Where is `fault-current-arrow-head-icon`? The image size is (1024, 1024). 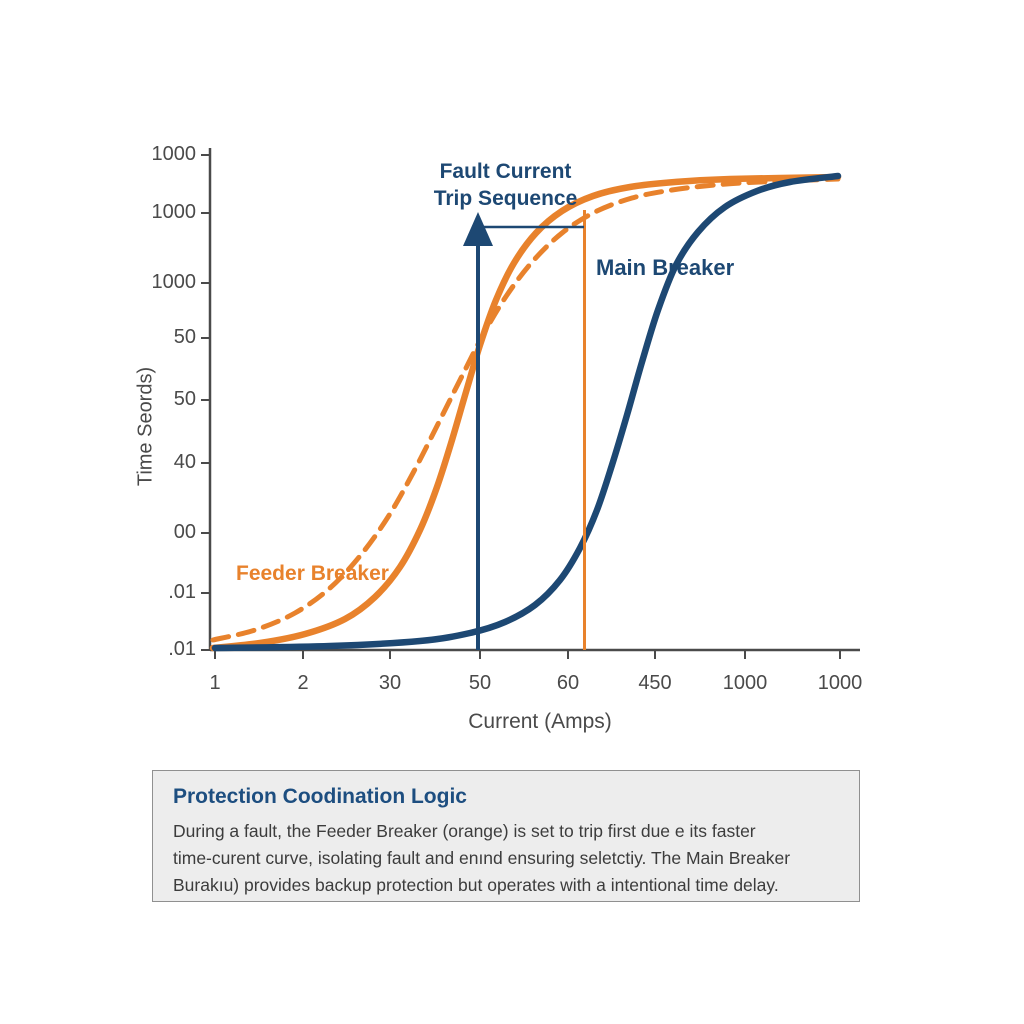 fault-current-arrow-head-icon is located at coordinates (478, 229).